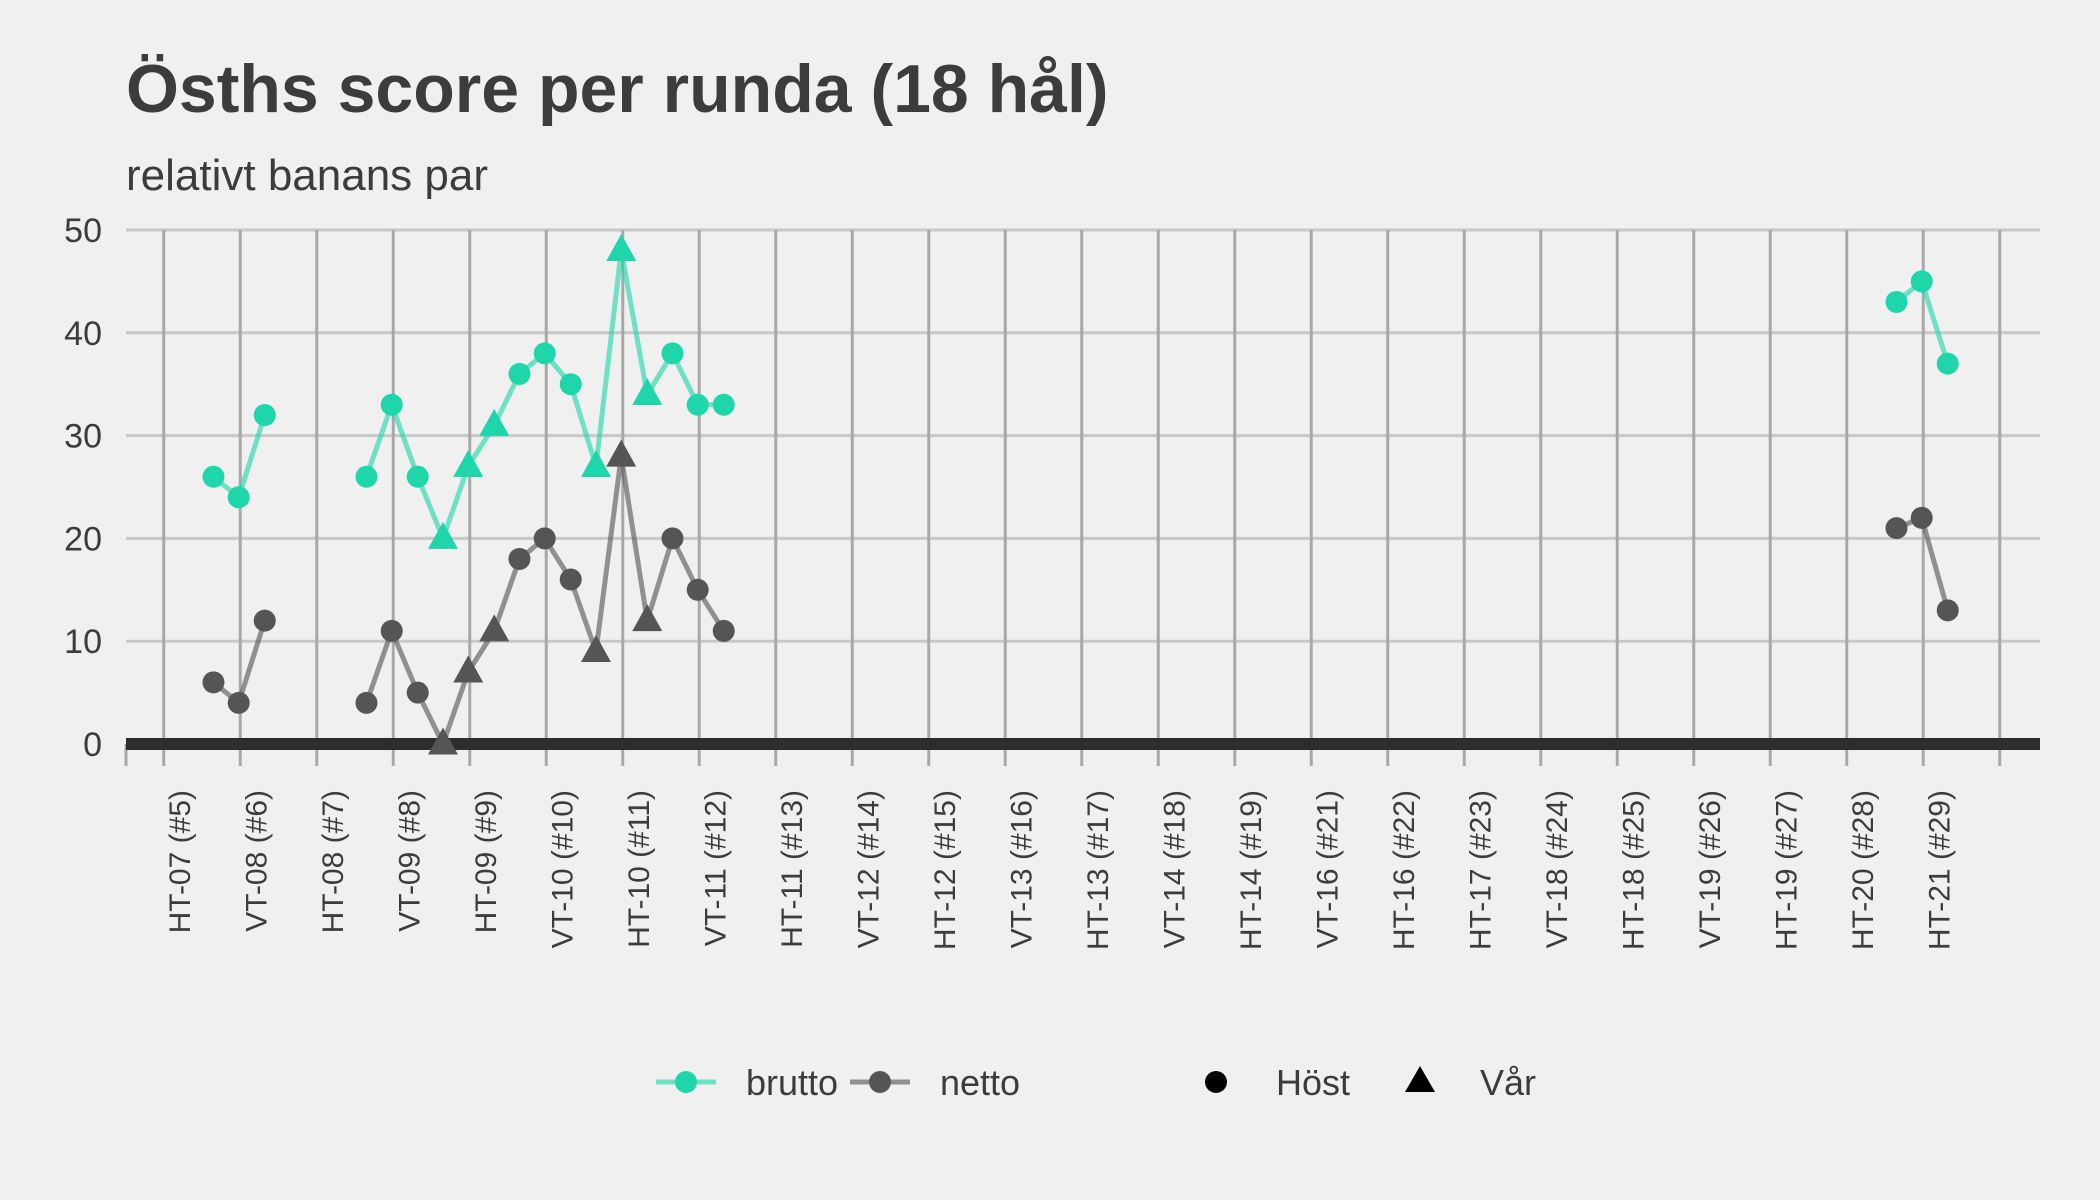 The image size is (2100, 1200). What do you see at coordinates (686, 1082) in the screenshot?
I see `legend-brutto-marker` at bounding box center [686, 1082].